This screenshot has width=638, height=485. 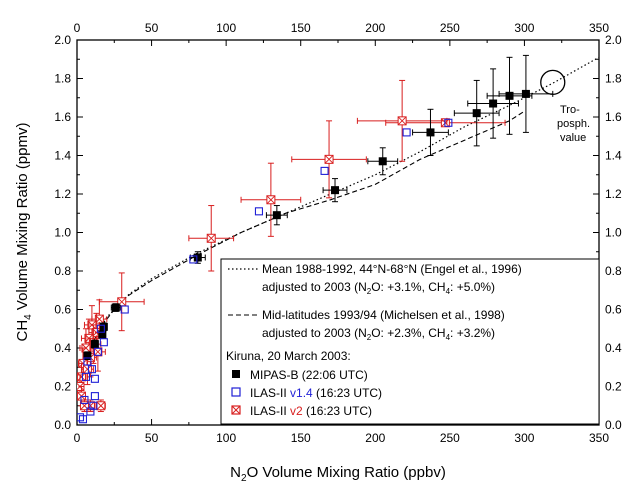 What do you see at coordinates (314, 333) in the screenshot?
I see `legend-mid-adjust-a: adjusted to 2003 (N` at bounding box center [314, 333].